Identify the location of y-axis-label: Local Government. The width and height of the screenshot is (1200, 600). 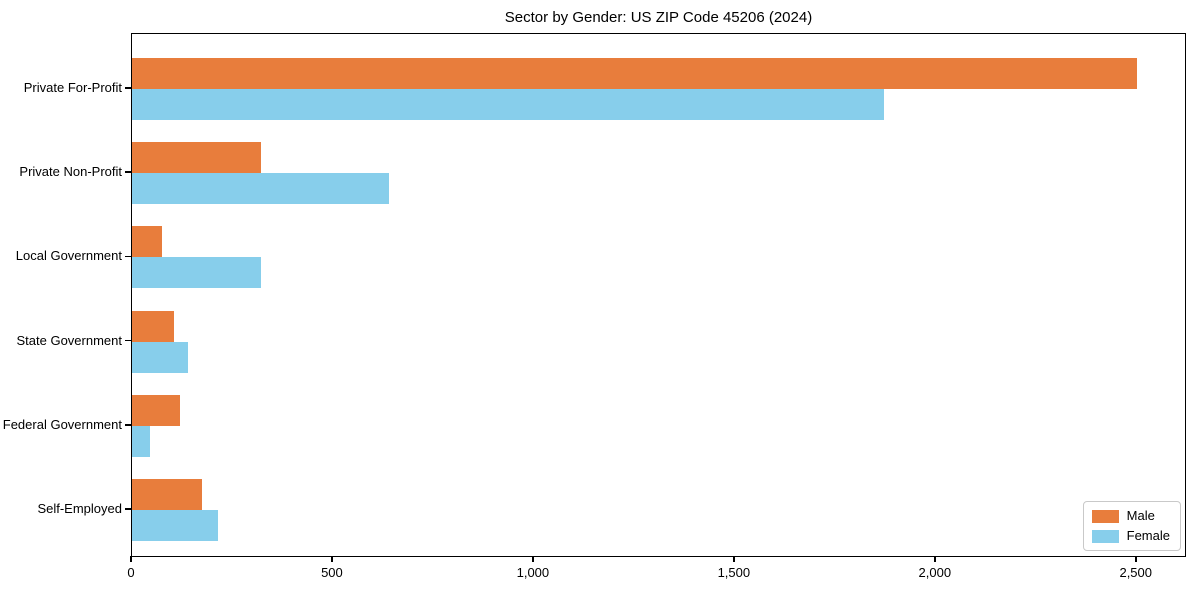
(68, 256).